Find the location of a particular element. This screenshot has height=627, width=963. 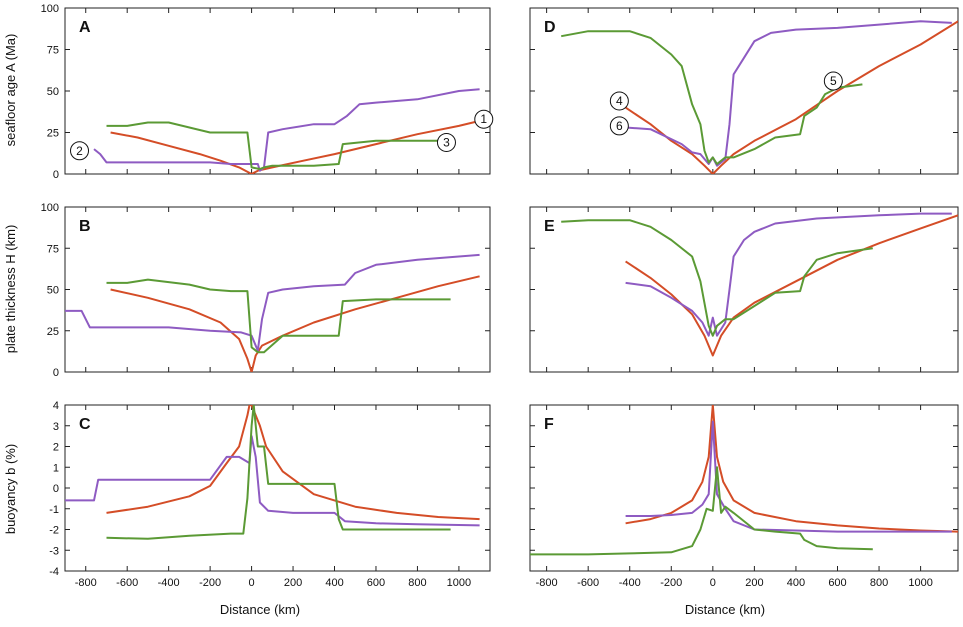

panel-letter: D is located at coordinates (550, 27).